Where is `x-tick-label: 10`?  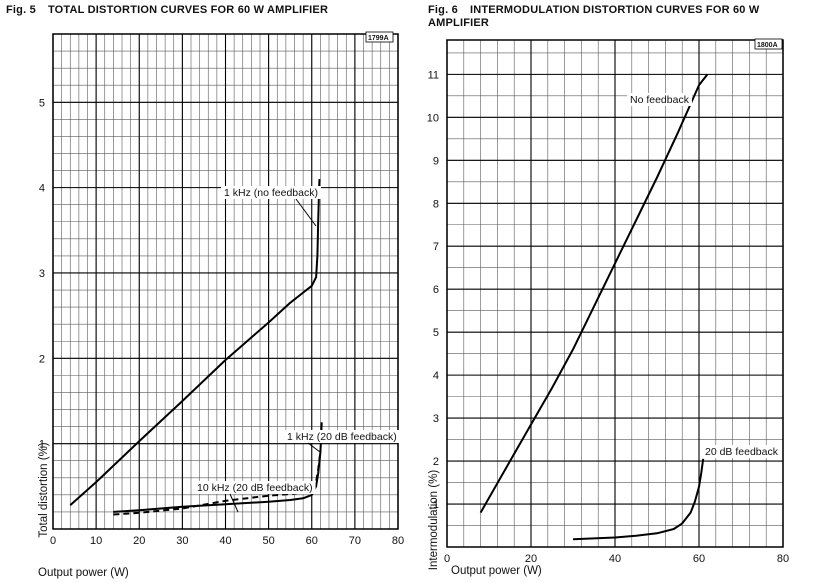
x-tick-label: 10 is located at coordinates (96, 541).